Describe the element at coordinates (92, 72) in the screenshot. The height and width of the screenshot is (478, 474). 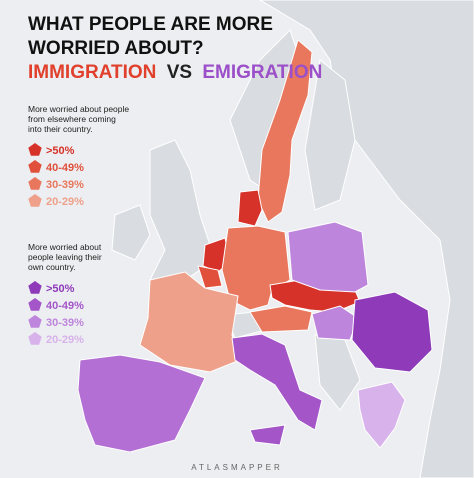
I see `title-immigration: IMMIGRATION` at that location.